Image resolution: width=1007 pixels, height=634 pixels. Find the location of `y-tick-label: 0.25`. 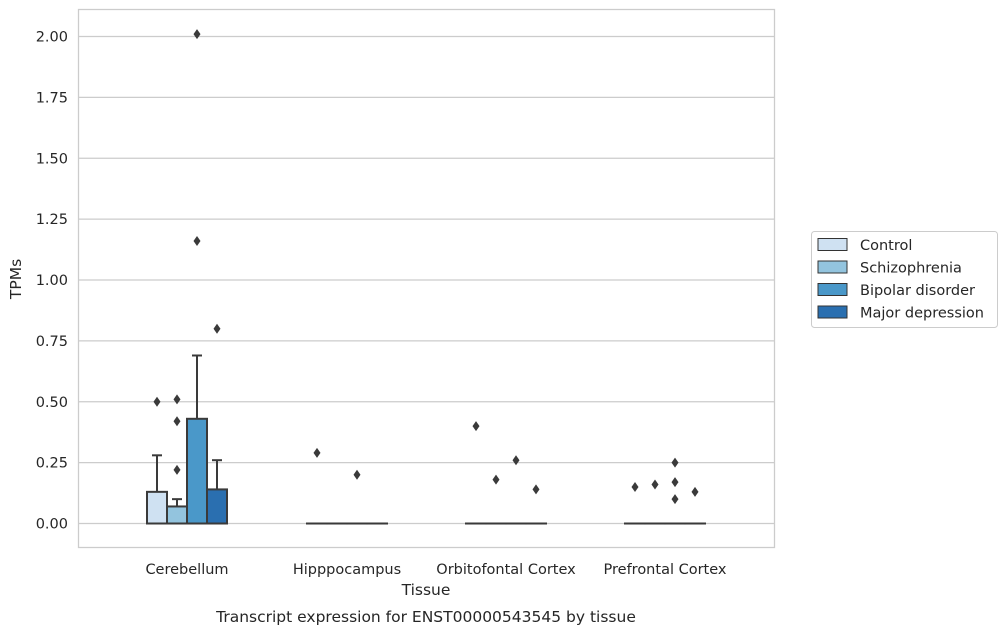

y-tick-label: 0.25 is located at coordinates (52, 464).